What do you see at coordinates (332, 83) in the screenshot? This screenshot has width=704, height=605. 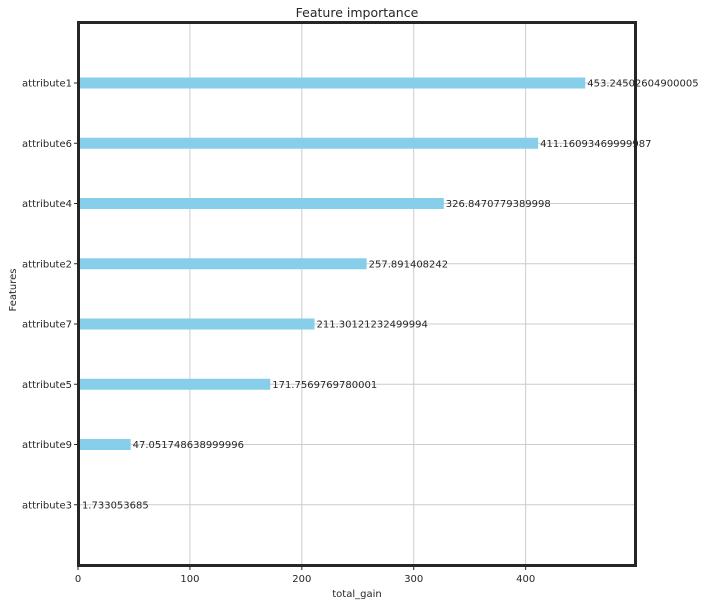 I see `bar-attribute1` at bounding box center [332, 83].